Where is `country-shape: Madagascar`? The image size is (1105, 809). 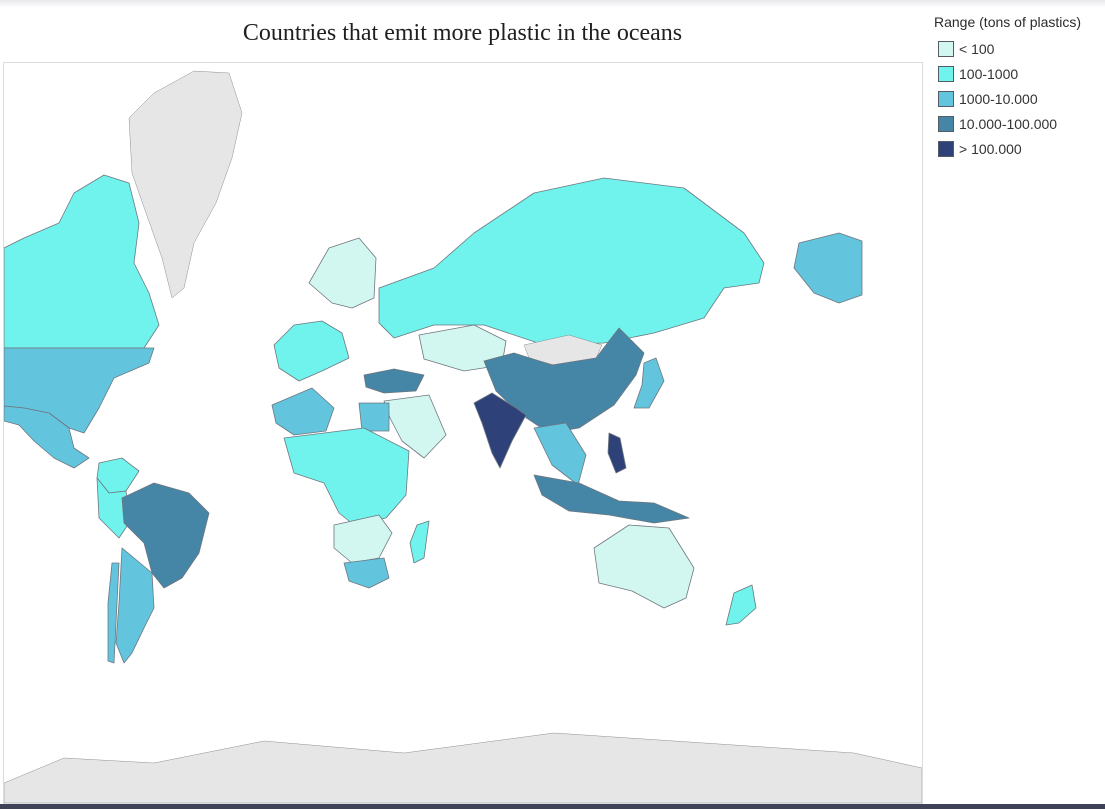 country-shape: Madagascar is located at coordinates (419, 542).